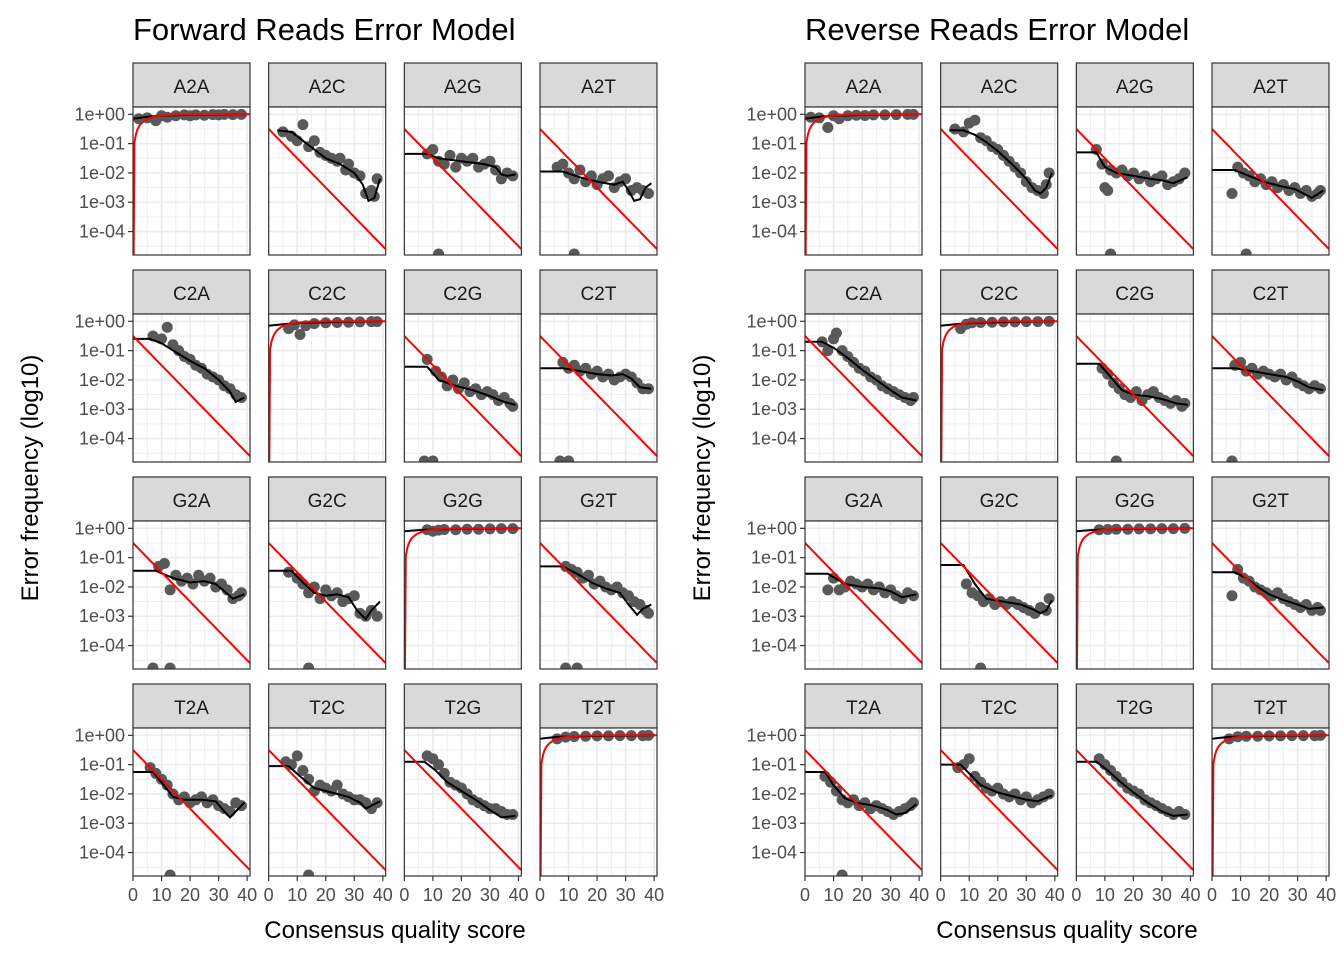  I want to click on facet-label: G2G, so click(1135, 501).